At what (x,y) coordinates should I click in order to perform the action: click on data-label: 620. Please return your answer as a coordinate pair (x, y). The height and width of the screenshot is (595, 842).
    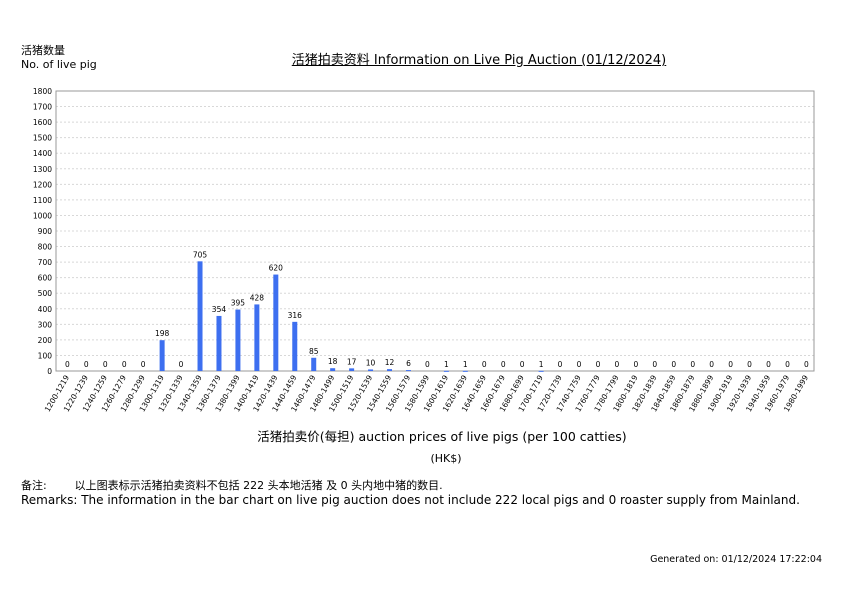
    Looking at the image, I should click on (276, 268).